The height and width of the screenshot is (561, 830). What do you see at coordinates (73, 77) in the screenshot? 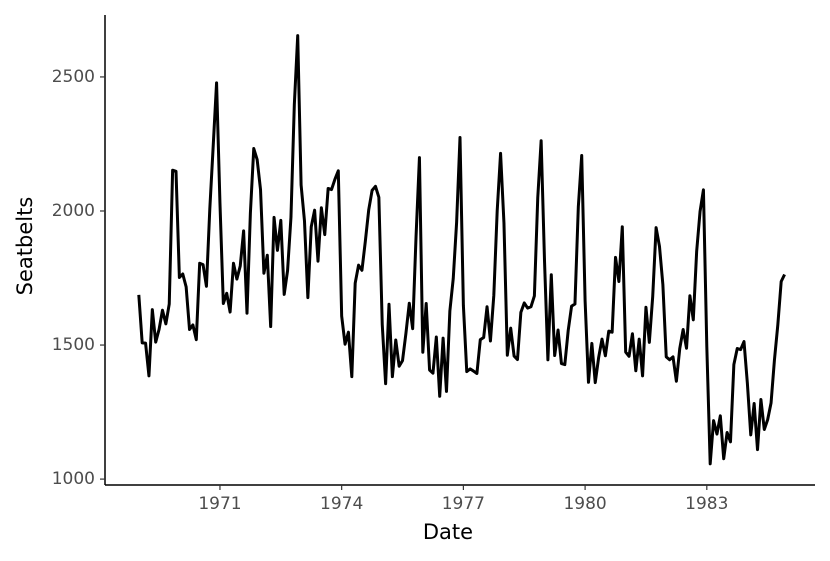
I see `y-tick-label: 2500` at bounding box center [73, 77].